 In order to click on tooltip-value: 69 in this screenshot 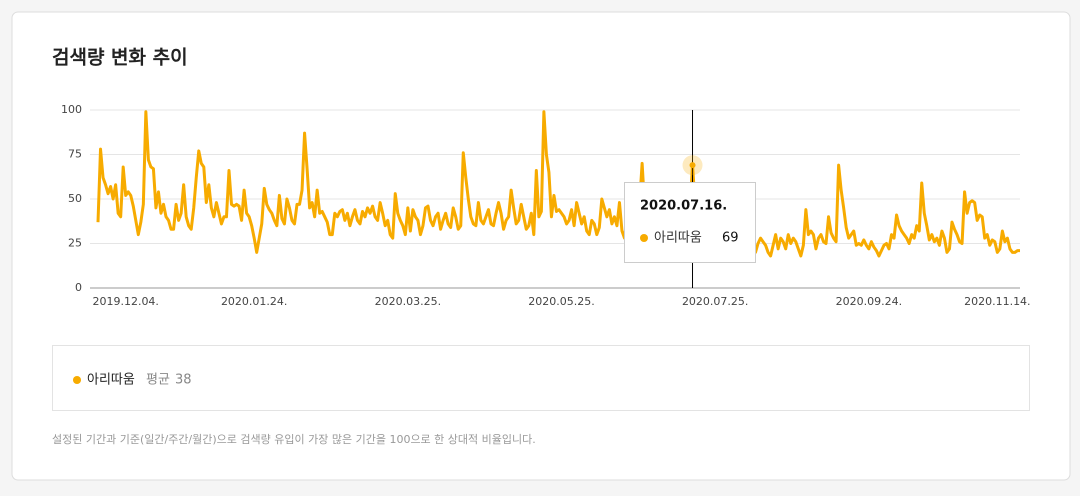, I will do `click(730, 238)`.